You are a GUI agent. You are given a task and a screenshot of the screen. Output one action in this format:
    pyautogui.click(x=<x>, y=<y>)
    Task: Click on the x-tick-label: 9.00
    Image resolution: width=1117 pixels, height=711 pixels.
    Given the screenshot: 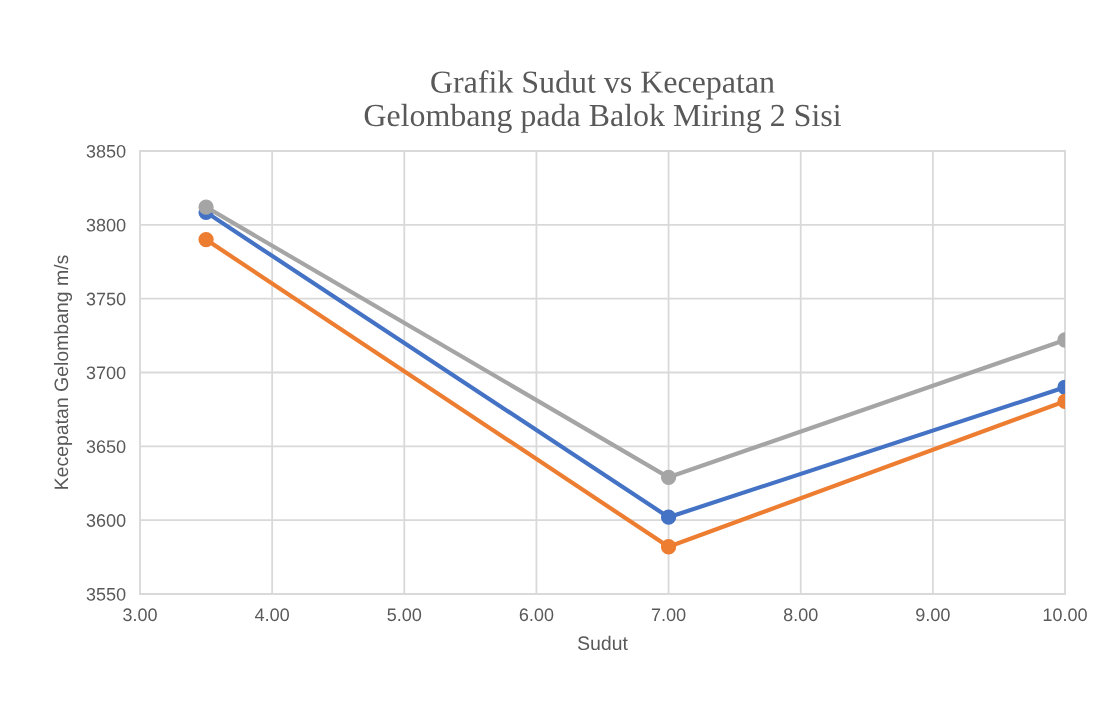 What is the action you would take?
    pyautogui.click(x=933, y=615)
    